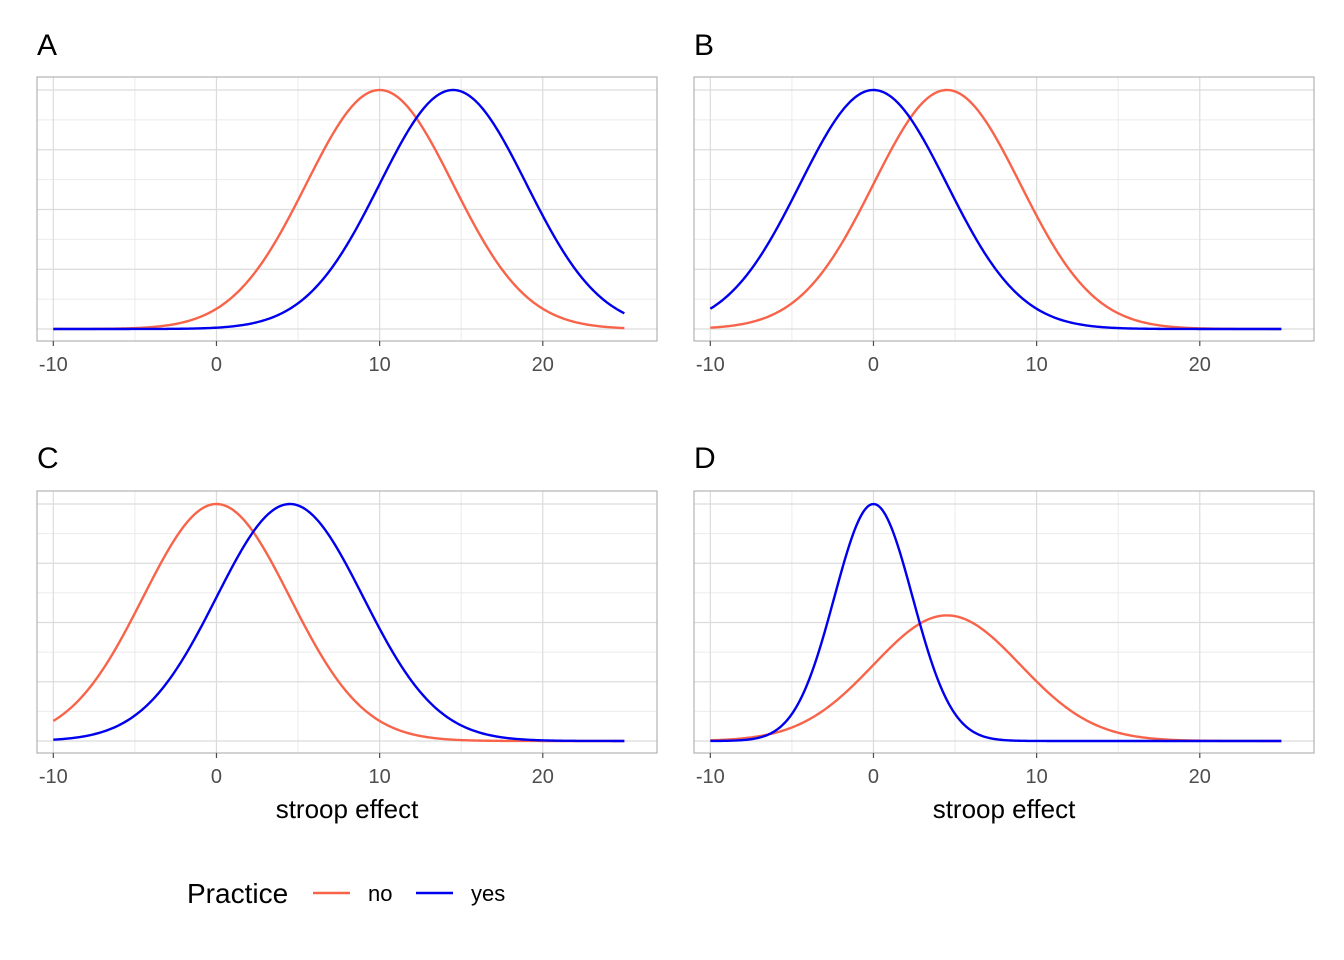 The height and width of the screenshot is (960, 1344). I want to click on panel-d-xtick-label-0: -10, so click(710, 777).